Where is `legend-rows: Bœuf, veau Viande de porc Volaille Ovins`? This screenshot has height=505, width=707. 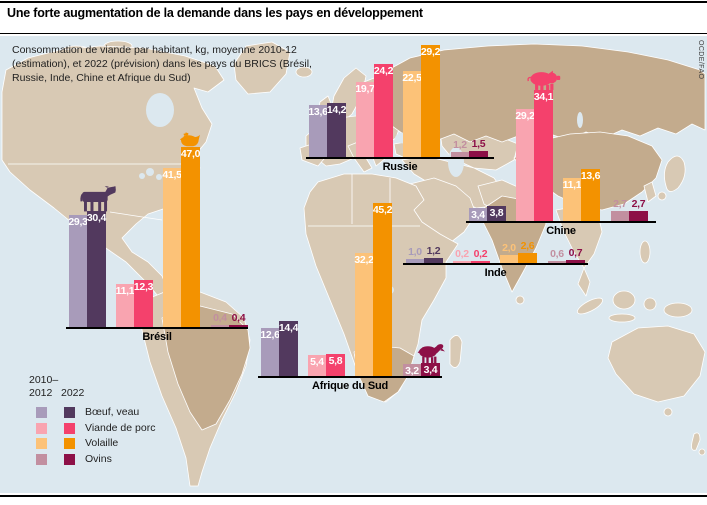
legend-rows: Bœuf, veau Viande de porc Volaille Ovins is located at coordinates (118, 436).